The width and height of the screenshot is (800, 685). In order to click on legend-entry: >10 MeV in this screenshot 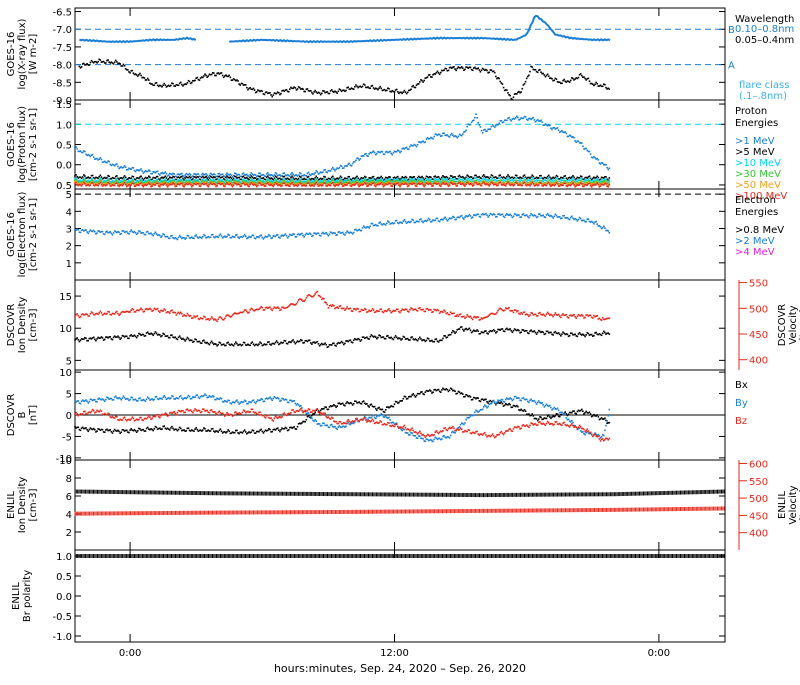, I will do `click(758, 163)`.